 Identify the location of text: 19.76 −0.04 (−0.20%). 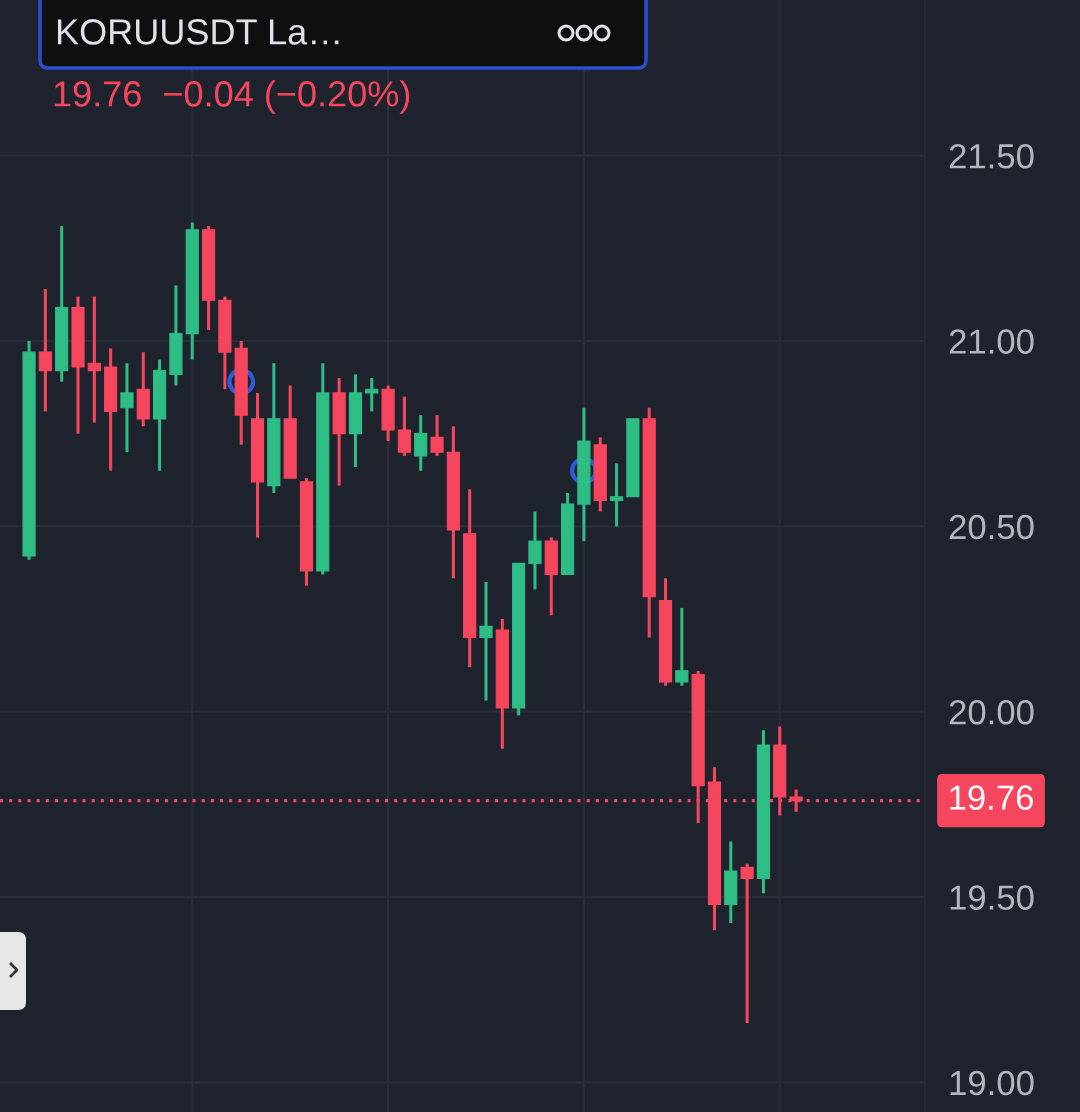
(232, 97).